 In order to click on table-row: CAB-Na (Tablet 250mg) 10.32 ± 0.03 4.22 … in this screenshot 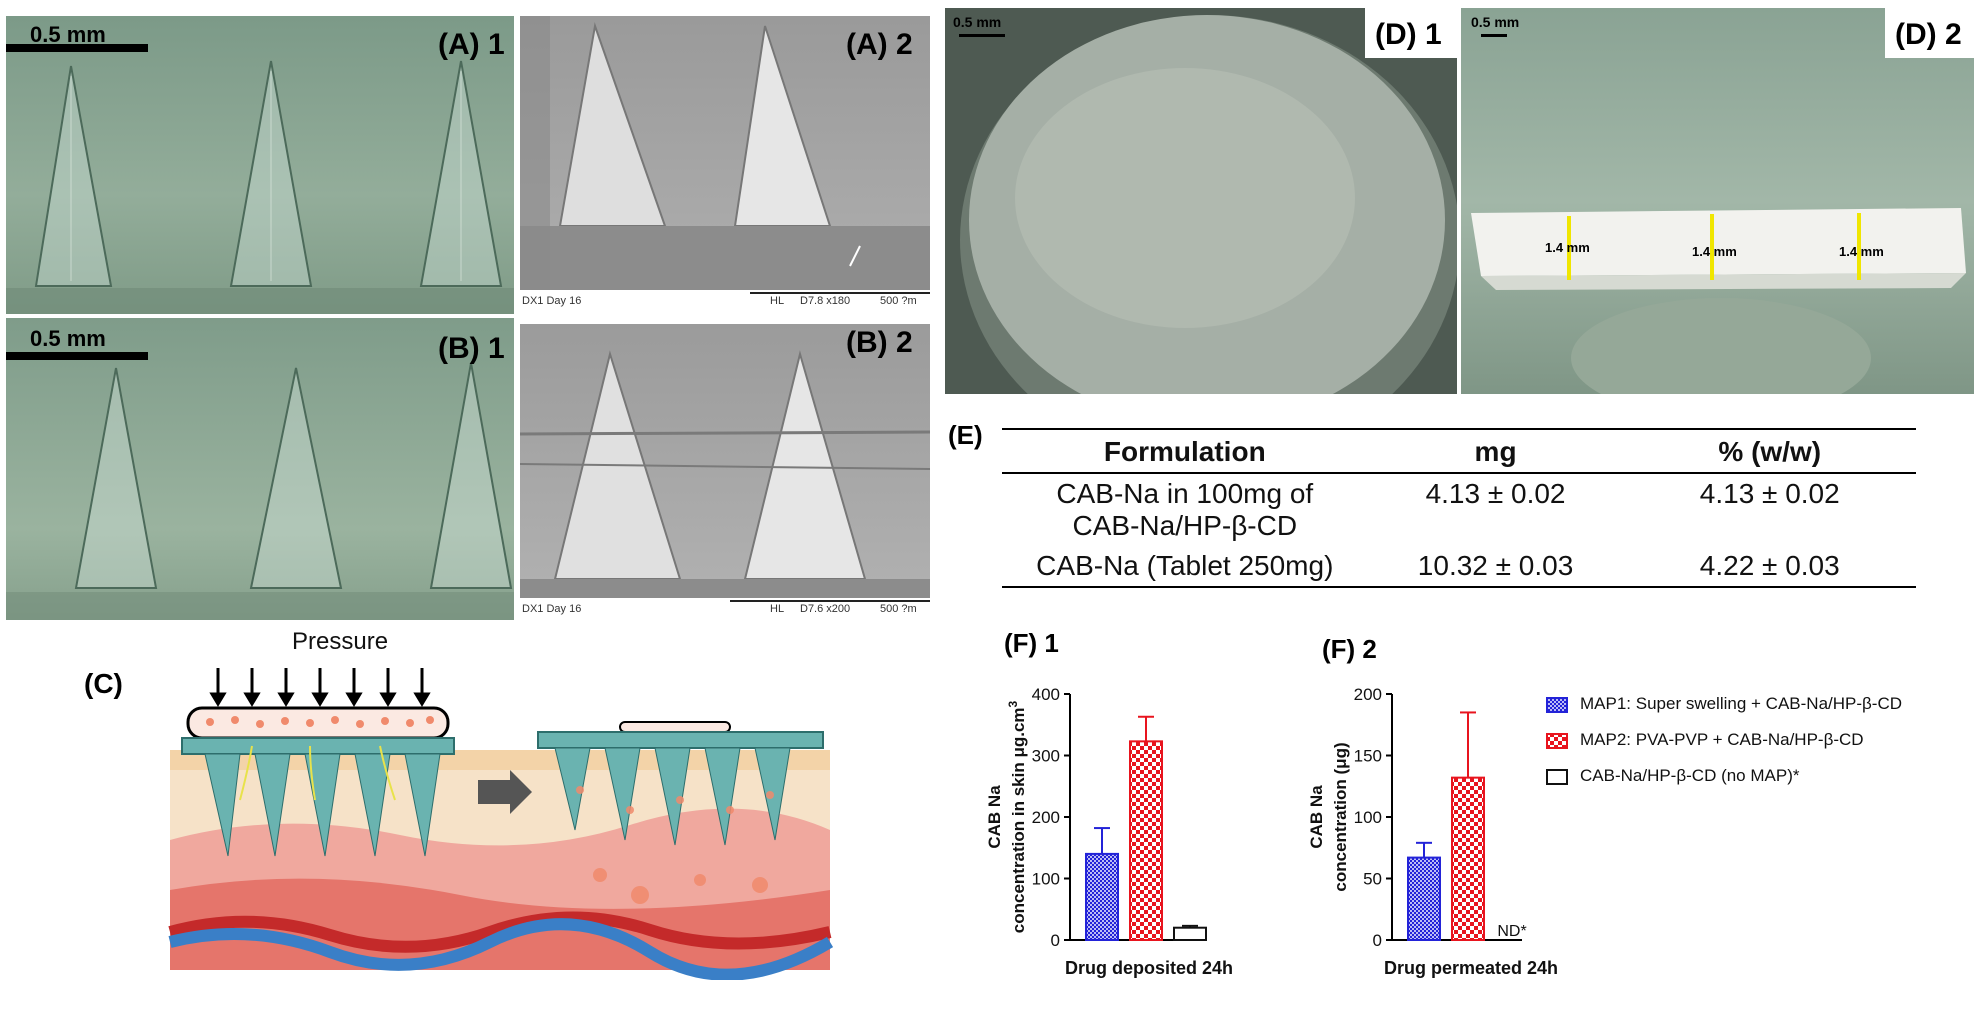, I will do `click(1459, 567)`.